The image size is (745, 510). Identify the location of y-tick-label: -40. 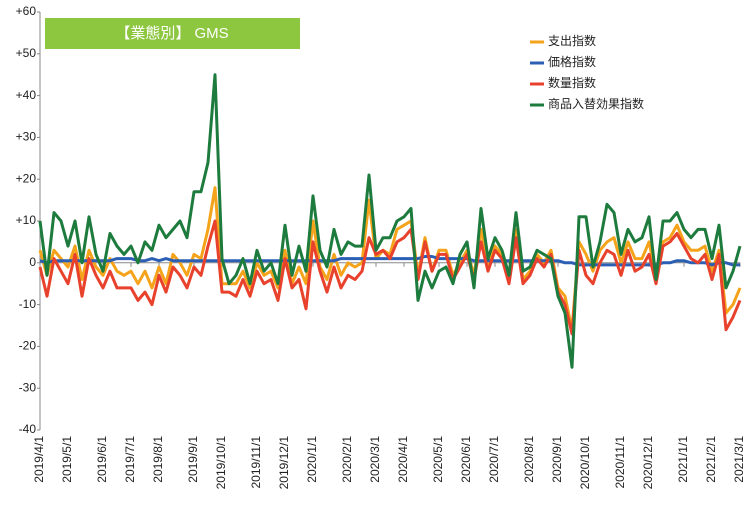
(28, 429).